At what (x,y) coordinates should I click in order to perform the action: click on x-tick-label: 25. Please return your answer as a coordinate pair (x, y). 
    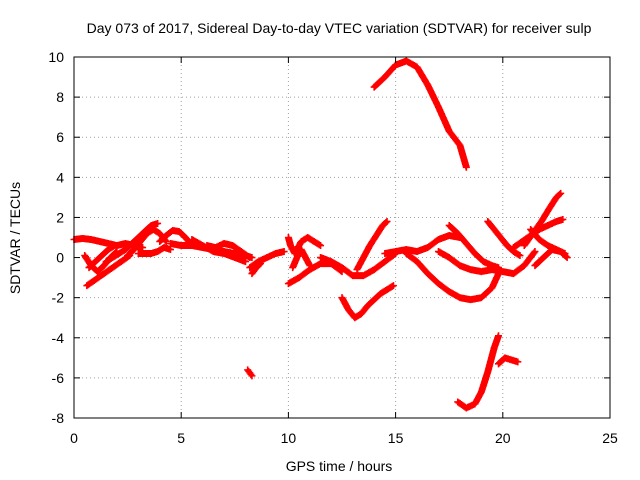
    Looking at the image, I should click on (610, 438).